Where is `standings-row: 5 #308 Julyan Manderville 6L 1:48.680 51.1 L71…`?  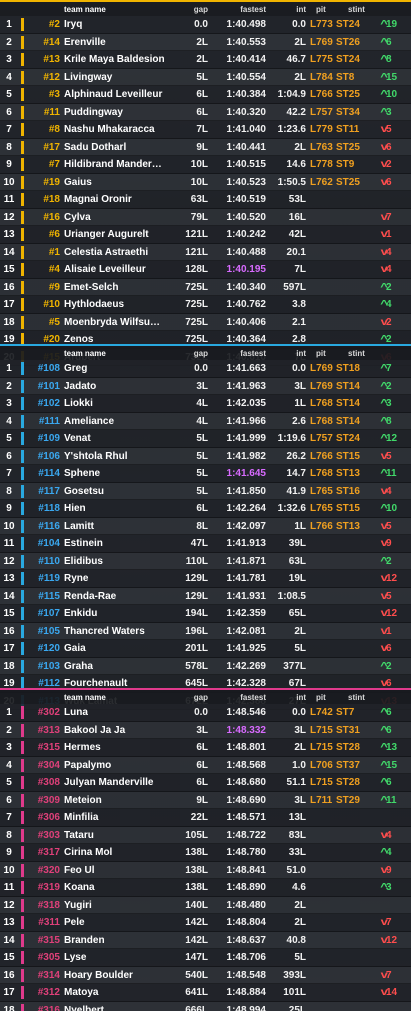 standings-row: 5 #308 Julyan Manderville 6L 1:48.680 51.1 L71… is located at coordinates (205, 783).